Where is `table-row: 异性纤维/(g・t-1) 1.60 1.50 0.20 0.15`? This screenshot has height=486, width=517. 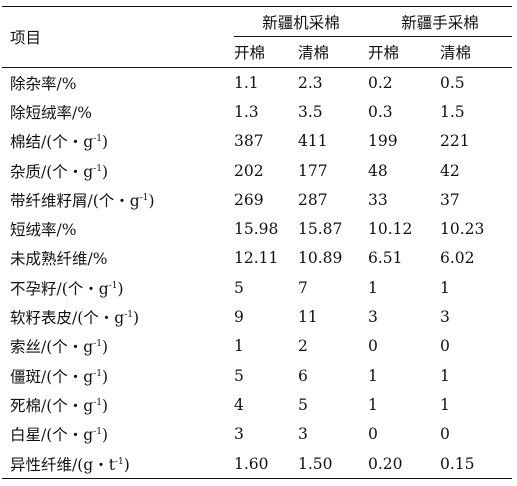 table-row: 异性纤维/(g・t-1) 1.60 1.50 0.20 0.15 is located at coordinates (257, 464).